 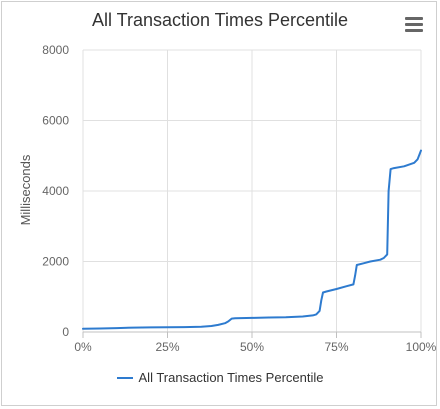 I want to click on x-tick-label: 100%, so click(x=421, y=347).